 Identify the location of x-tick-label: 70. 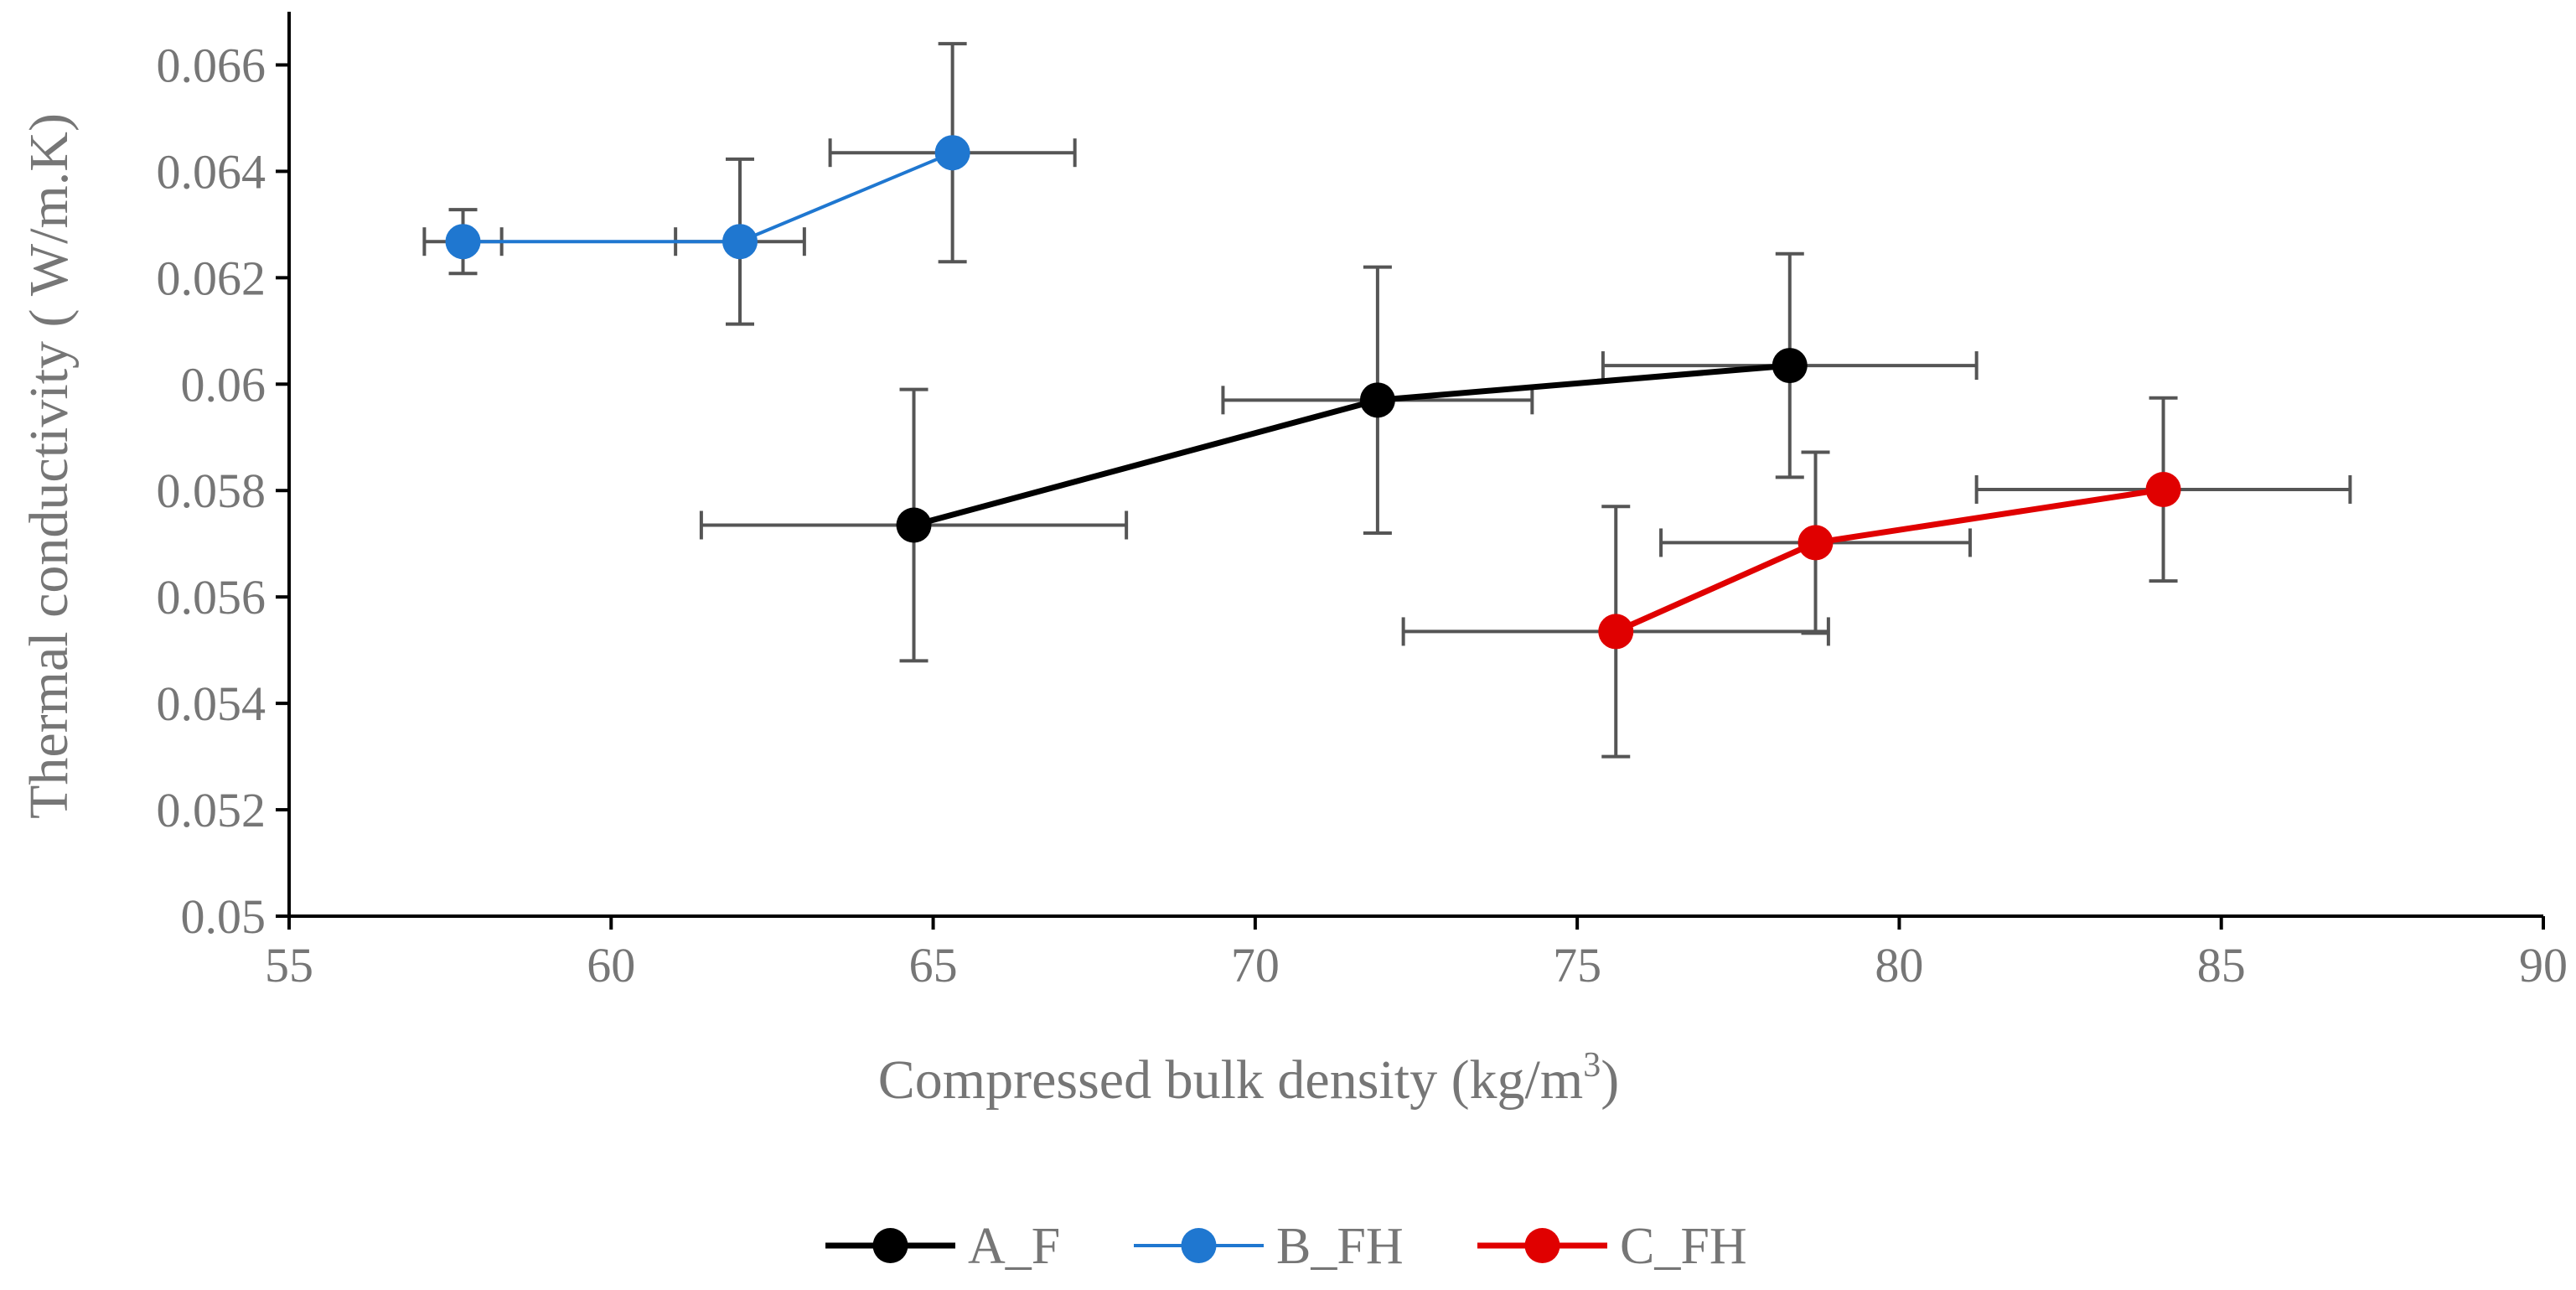
(1255, 965).